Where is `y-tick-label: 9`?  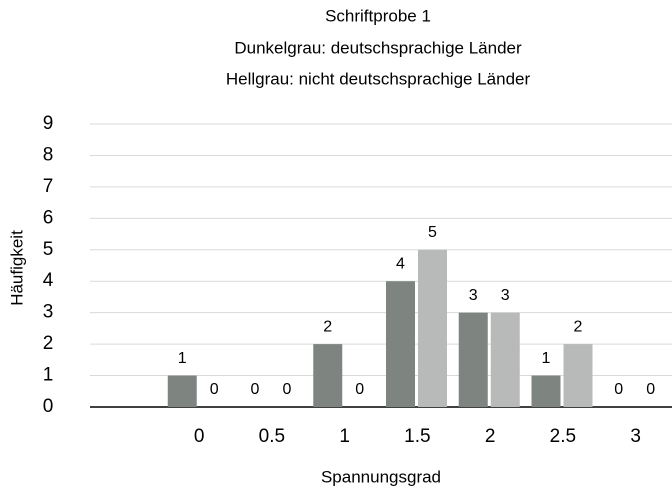 y-tick-label: 9 is located at coordinates (48, 123).